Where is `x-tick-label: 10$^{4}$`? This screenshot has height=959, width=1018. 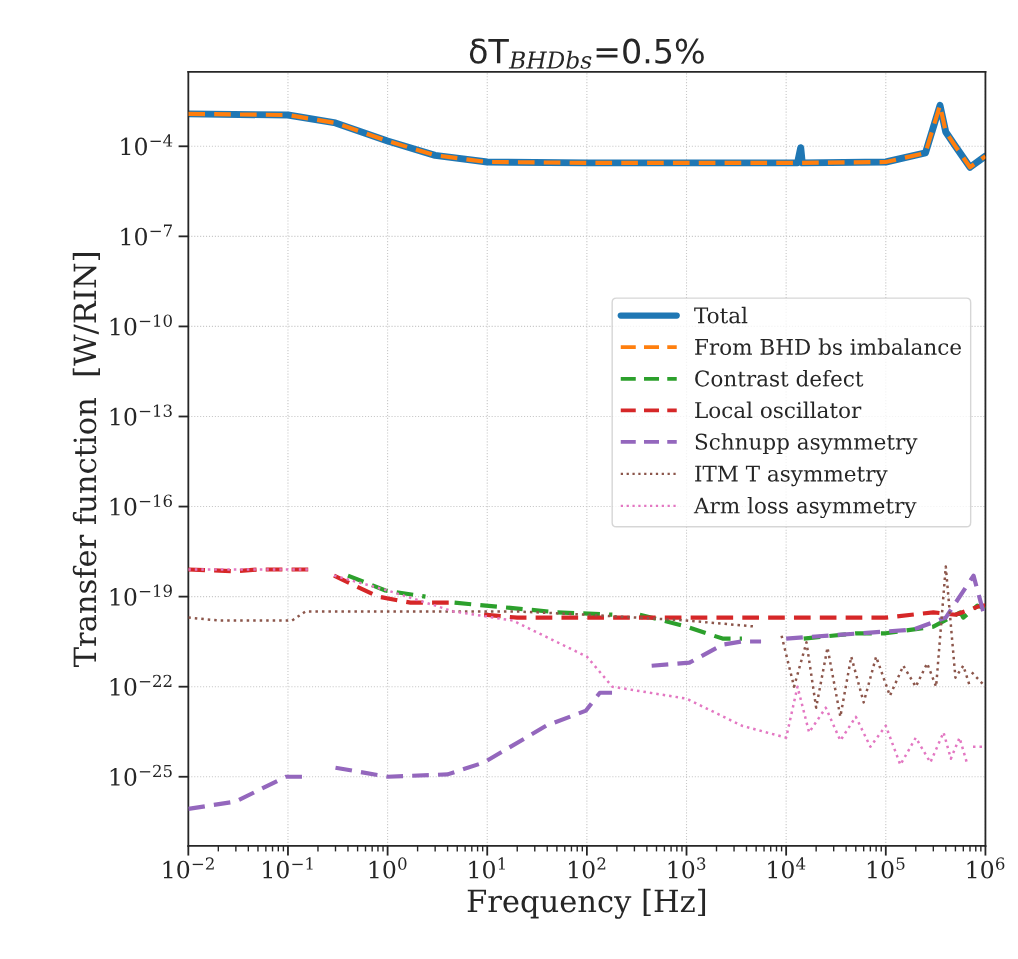
x-tick-label: 10$^{4}$ is located at coordinates (787, 868).